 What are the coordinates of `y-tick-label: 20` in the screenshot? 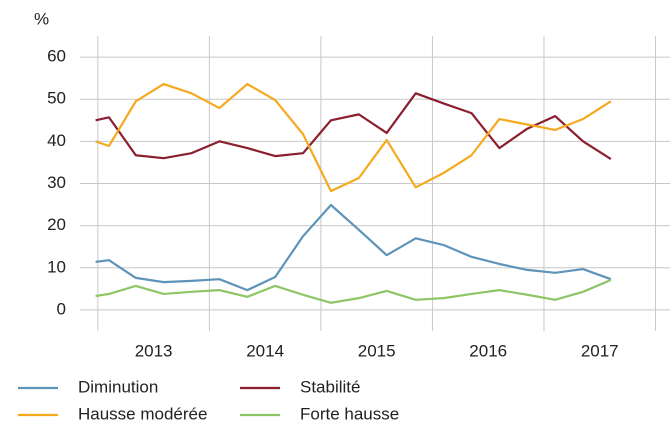 It's located at (56, 224).